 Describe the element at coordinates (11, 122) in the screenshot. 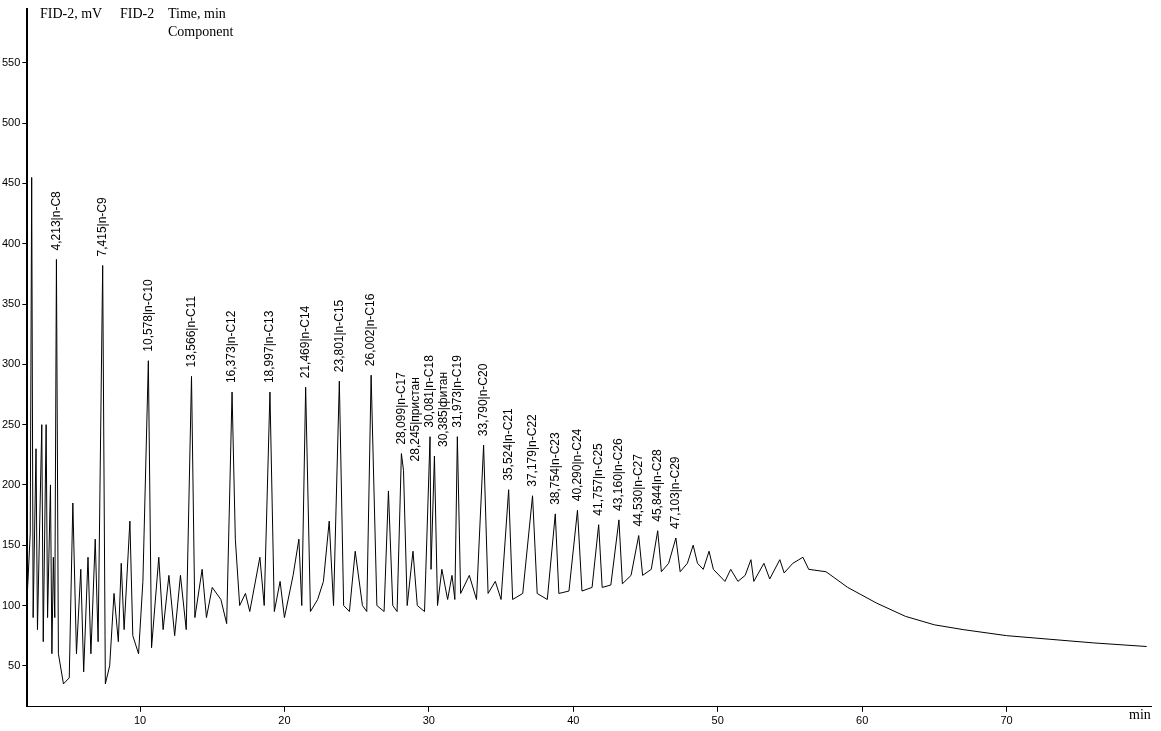

I see `y-tick-label: 500` at that location.